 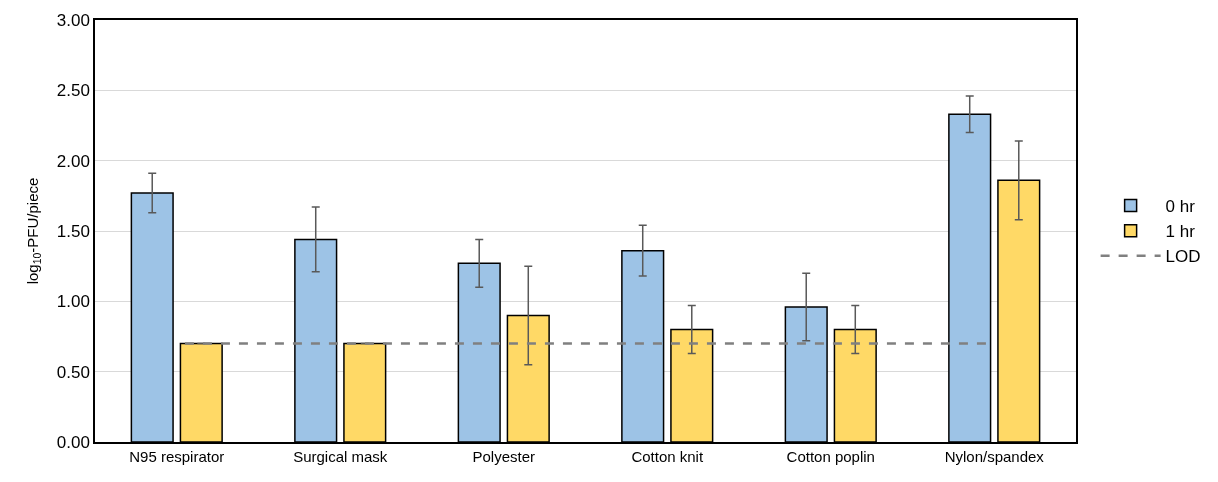 I want to click on legend-label: 0 hr, so click(x=1180, y=207).